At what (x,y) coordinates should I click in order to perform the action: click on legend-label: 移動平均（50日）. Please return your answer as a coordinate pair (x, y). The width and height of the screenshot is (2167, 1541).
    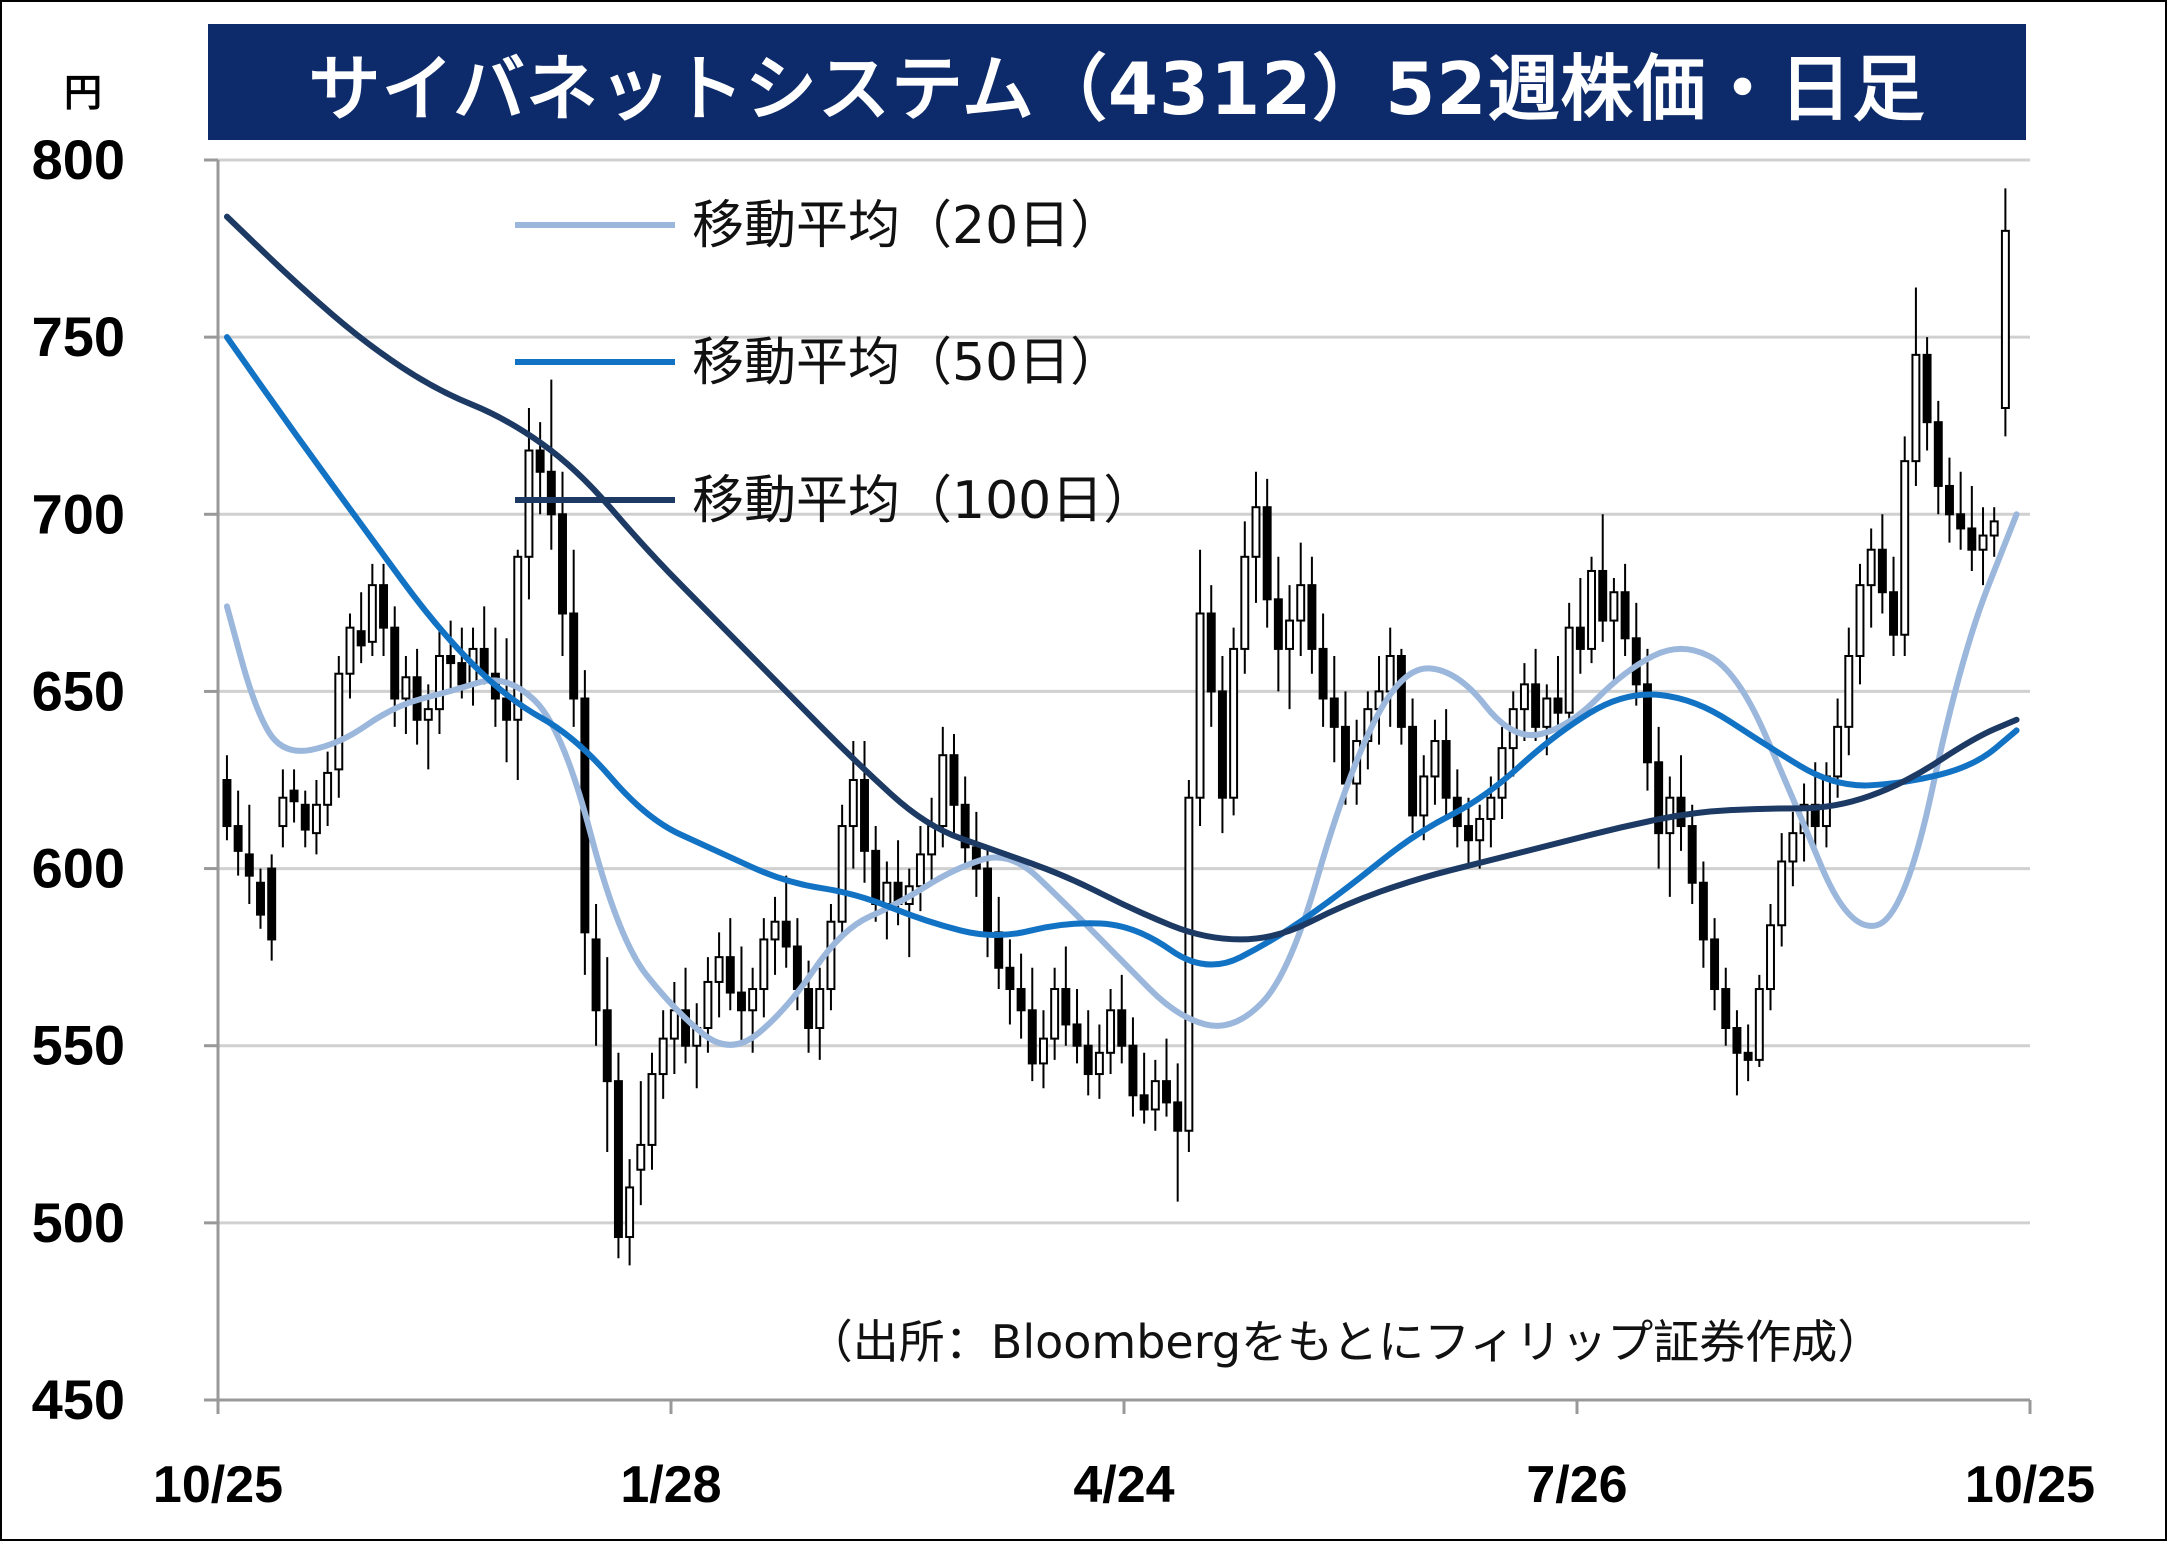
    Looking at the image, I should click on (907, 363).